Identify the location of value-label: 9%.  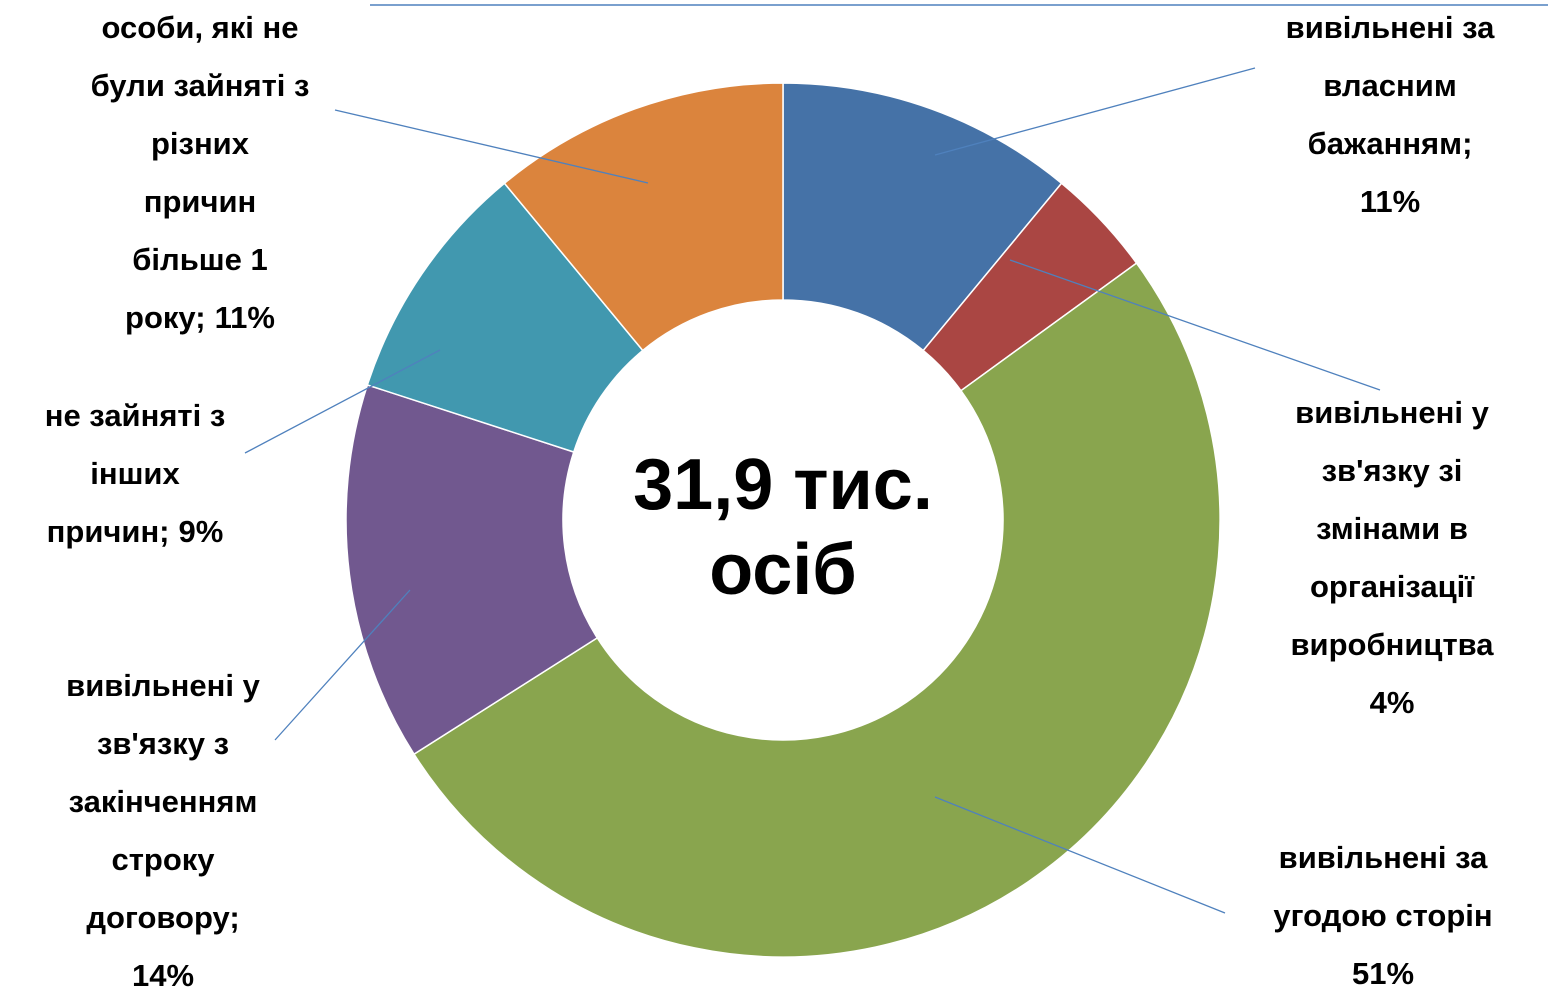
(201, 531).